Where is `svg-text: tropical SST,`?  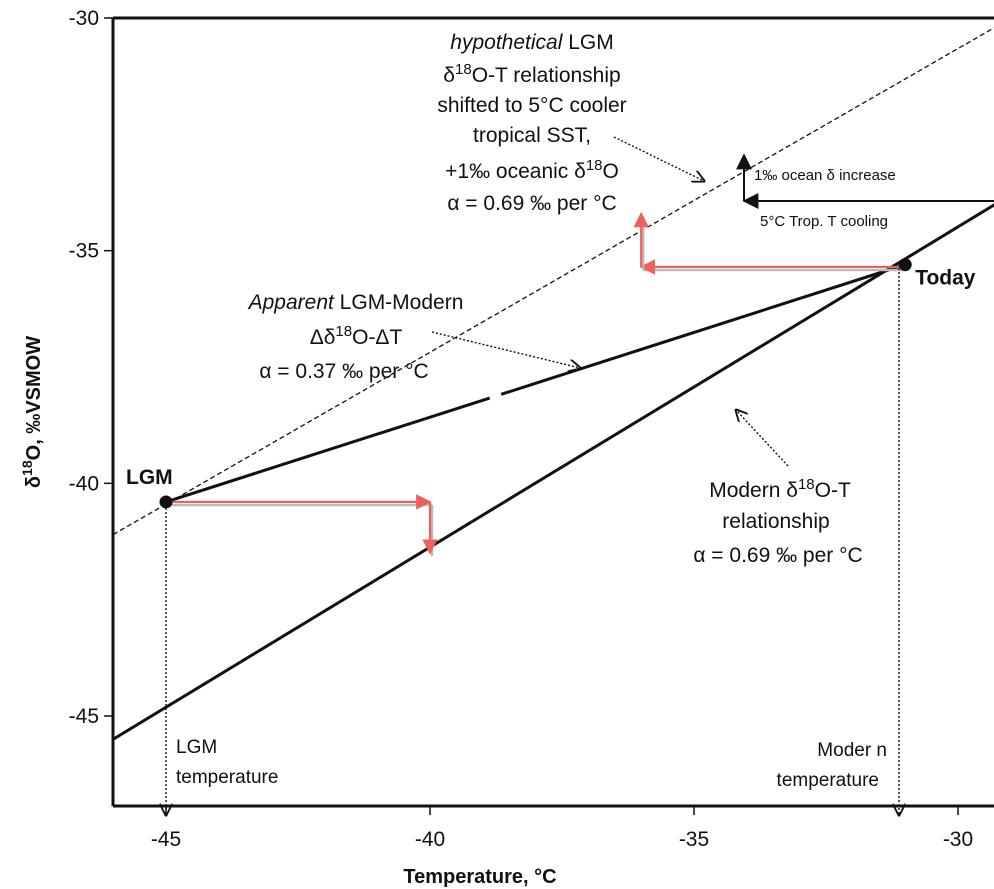
svg-text: tropical SST, is located at coordinates (532, 135).